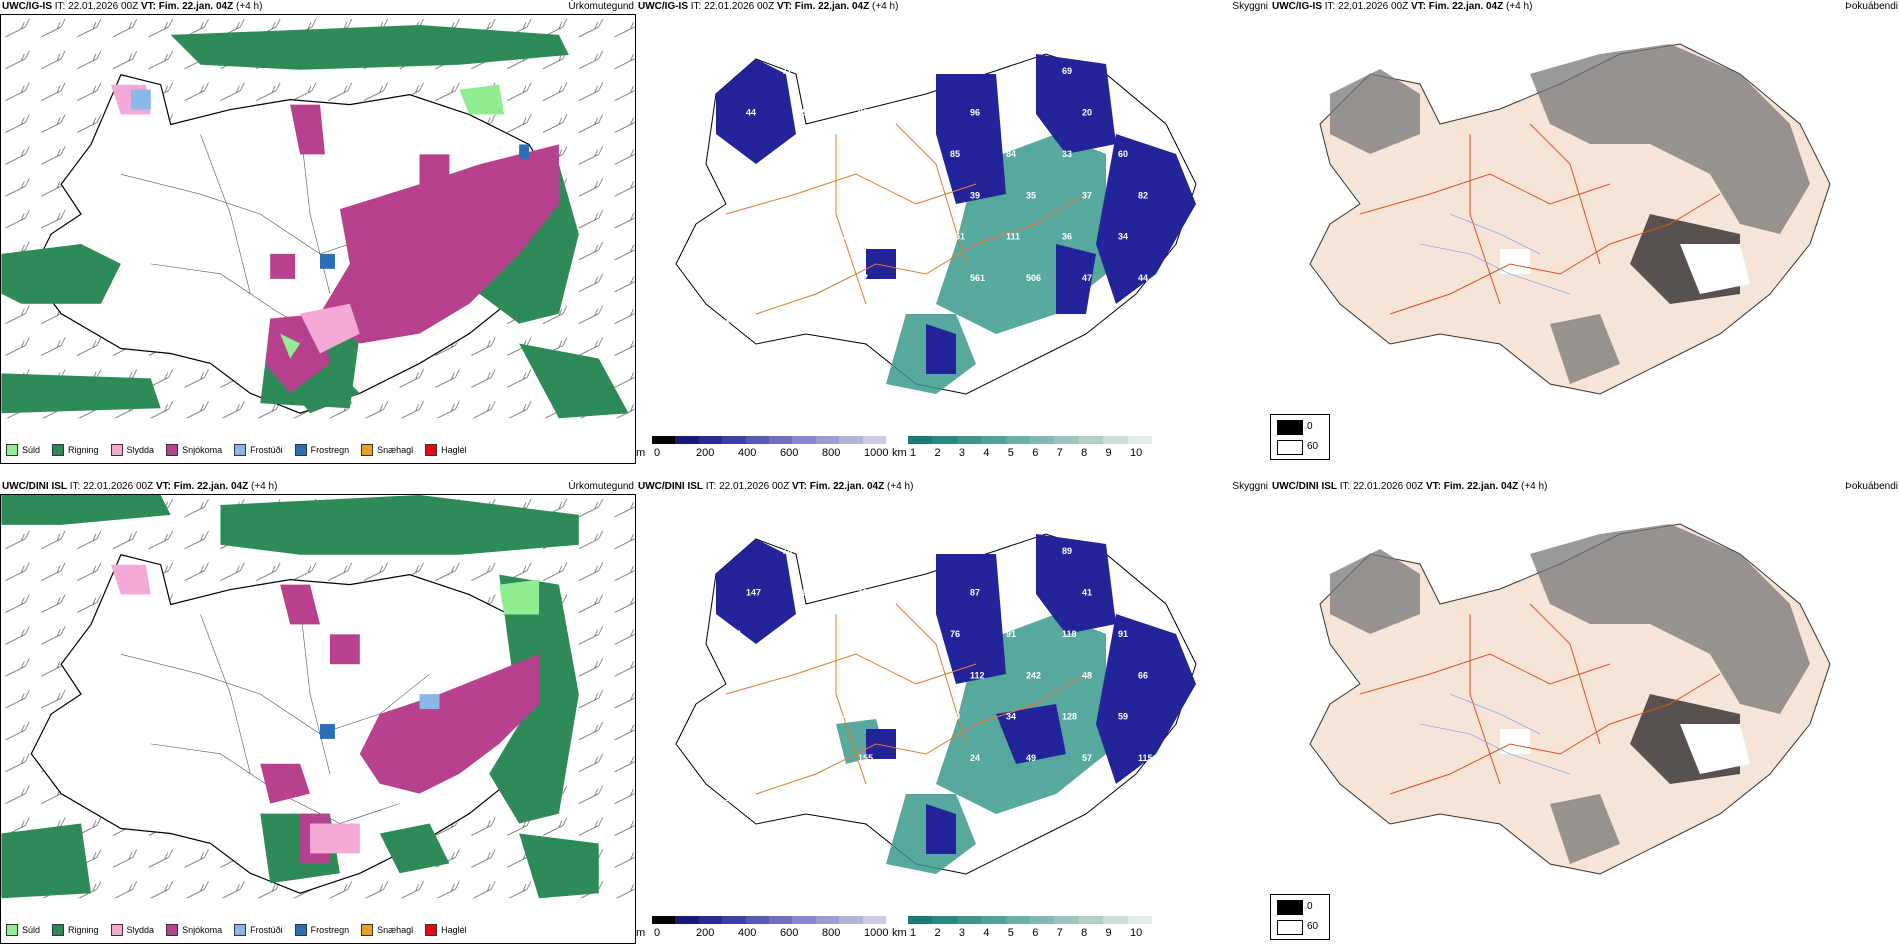  I want to click on visibility-label: 57, so click(1087, 758).